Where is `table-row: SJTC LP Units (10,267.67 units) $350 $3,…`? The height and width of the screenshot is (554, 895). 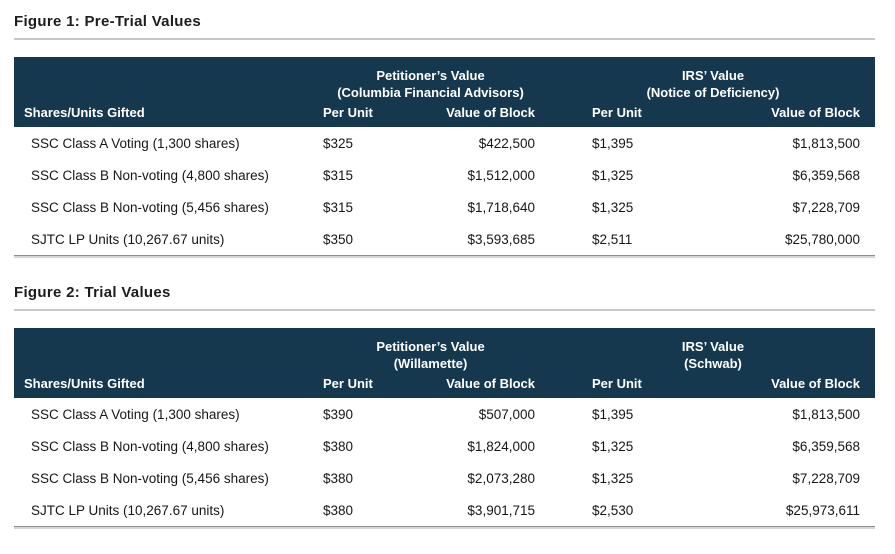
table-row: SJTC LP Units (10,267.67 units) $350 $3,… is located at coordinates (445, 239).